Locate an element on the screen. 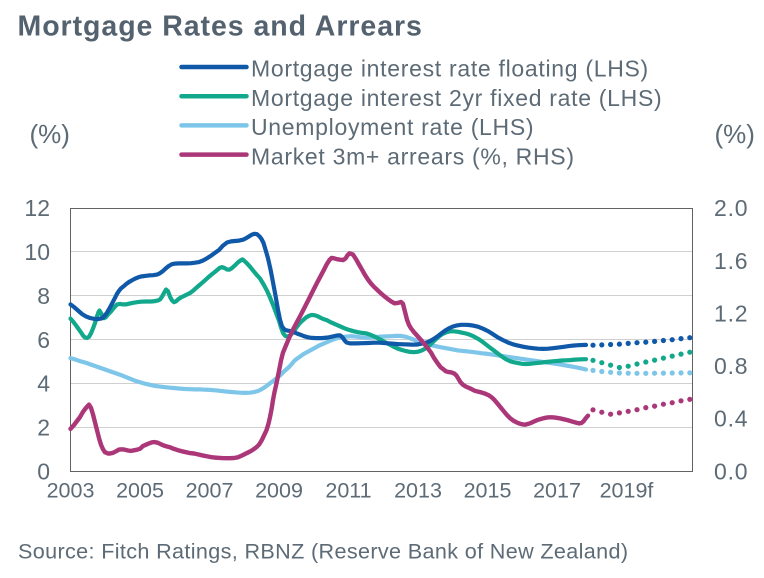  svg-text: 2015 is located at coordinates (488, 491).